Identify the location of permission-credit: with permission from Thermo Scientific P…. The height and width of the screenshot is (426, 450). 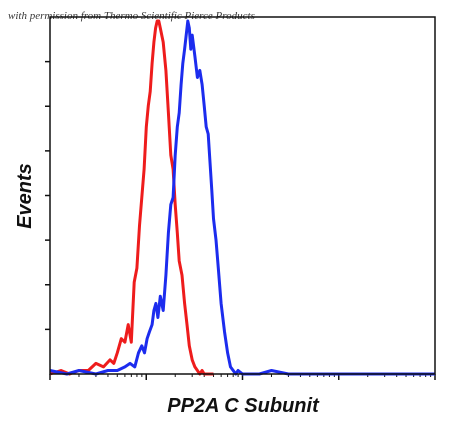
(131, 16).